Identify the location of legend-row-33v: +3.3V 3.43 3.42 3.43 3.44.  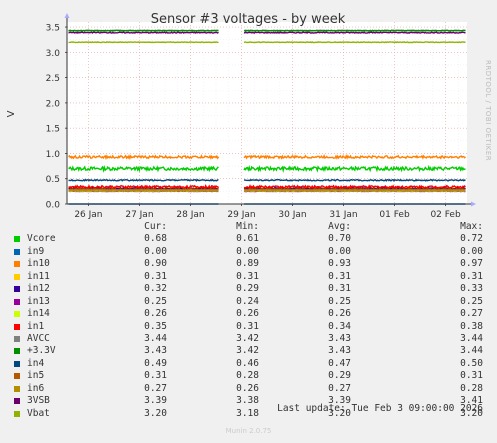
(248, 351).